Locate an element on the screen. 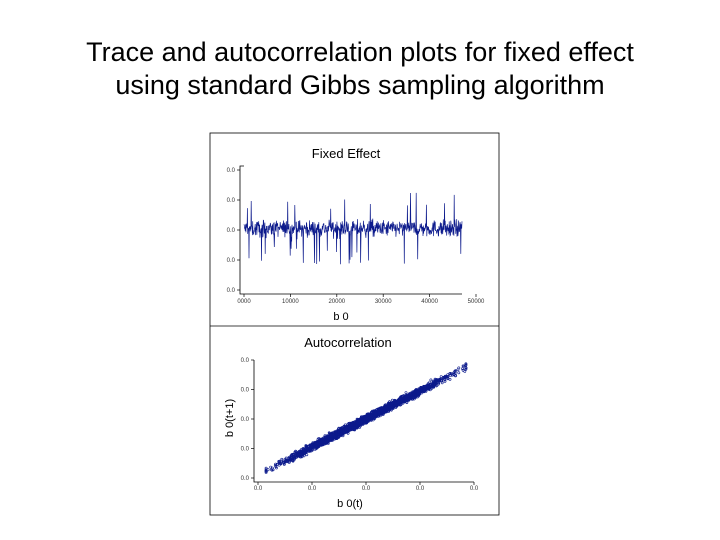 Image resolution: width=720 pixels, height=540 pixels. trace-x-tick-label: 40000 is located at coordinates (429, 302).